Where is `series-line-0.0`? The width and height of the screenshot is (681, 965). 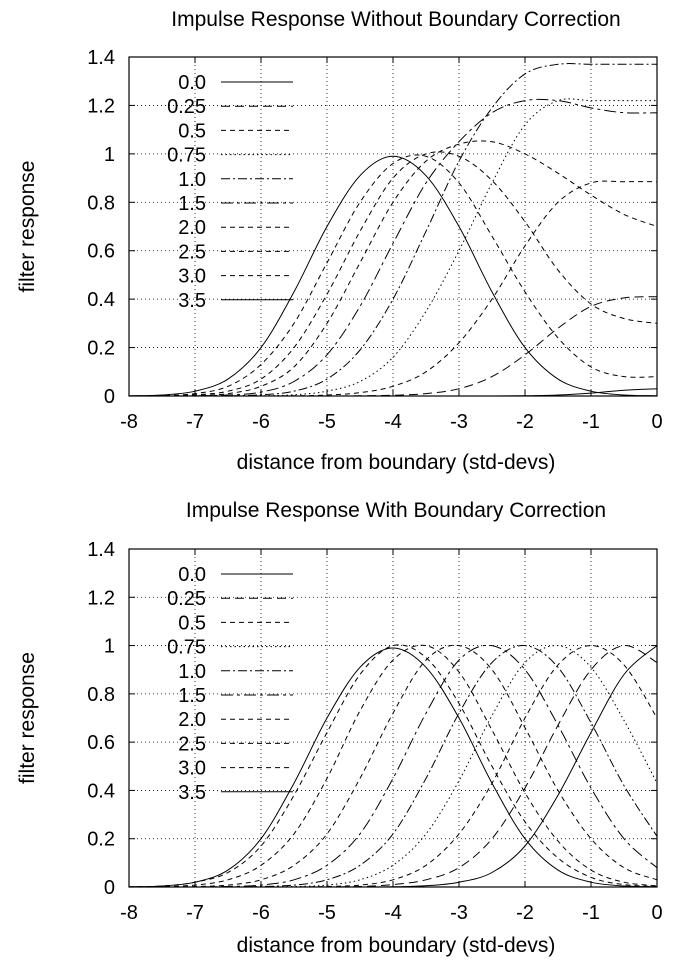 series-line-0.0 is located at coordinates (393, 392).